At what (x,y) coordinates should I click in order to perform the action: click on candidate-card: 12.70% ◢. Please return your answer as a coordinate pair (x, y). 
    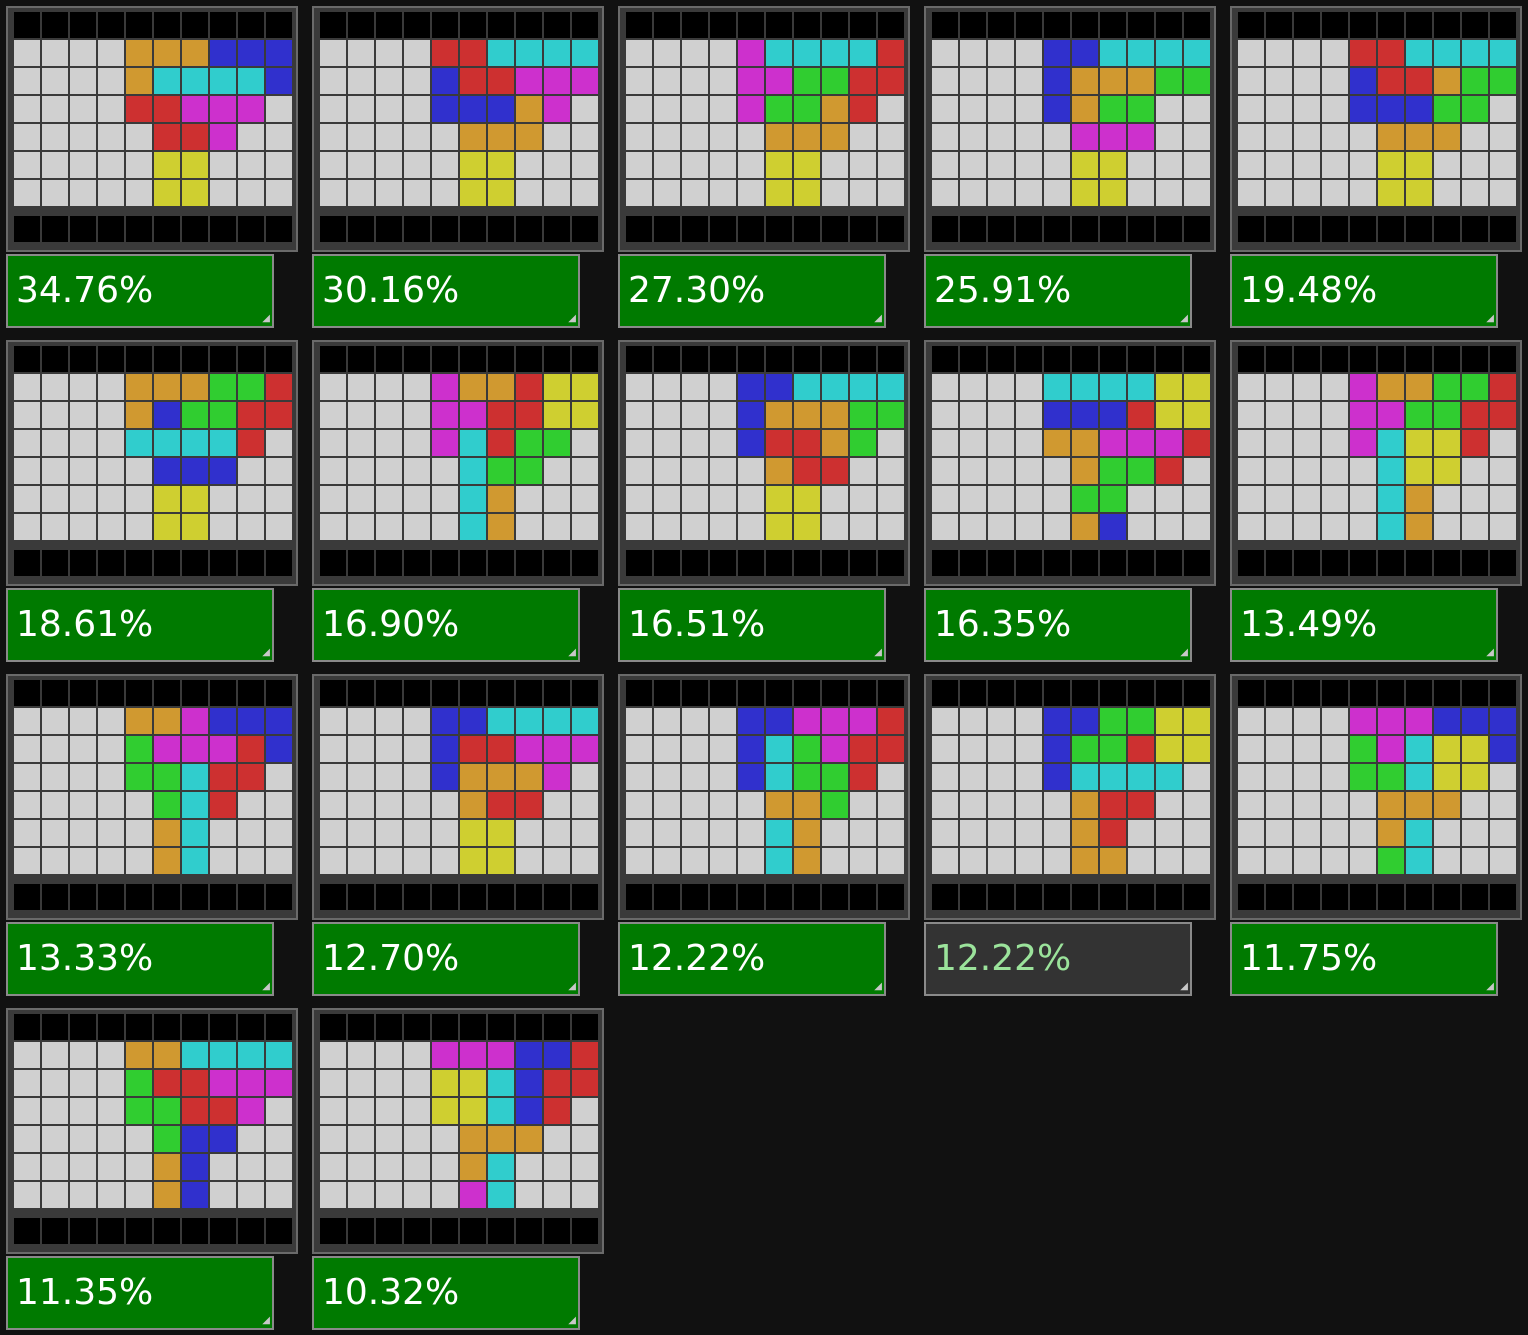
    Looking at the image, I should click on (455, 832).